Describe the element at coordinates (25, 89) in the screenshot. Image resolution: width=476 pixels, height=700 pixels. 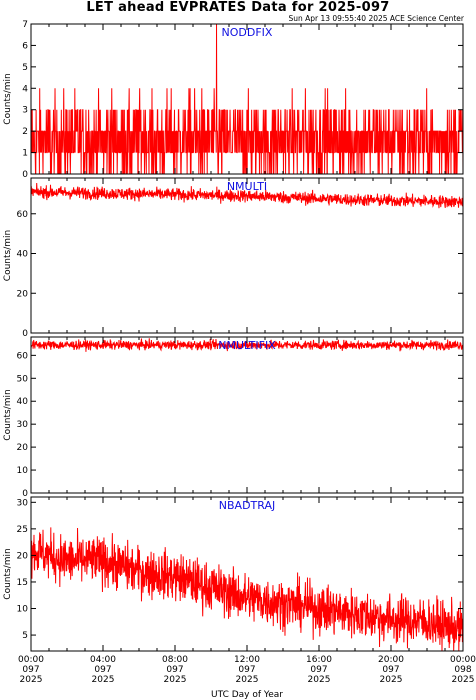
I see `y-tick-label: 4` at that location.